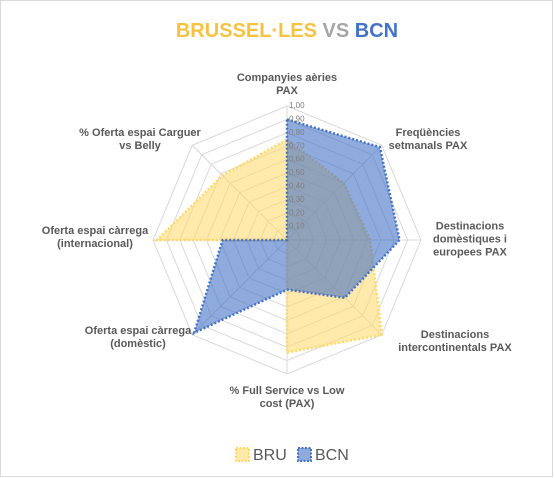 The width and height of the screenshot is (554, 478). Describe the element at coordinates (336, 31) in the screenshot. I see `title-part: VS` at that location.